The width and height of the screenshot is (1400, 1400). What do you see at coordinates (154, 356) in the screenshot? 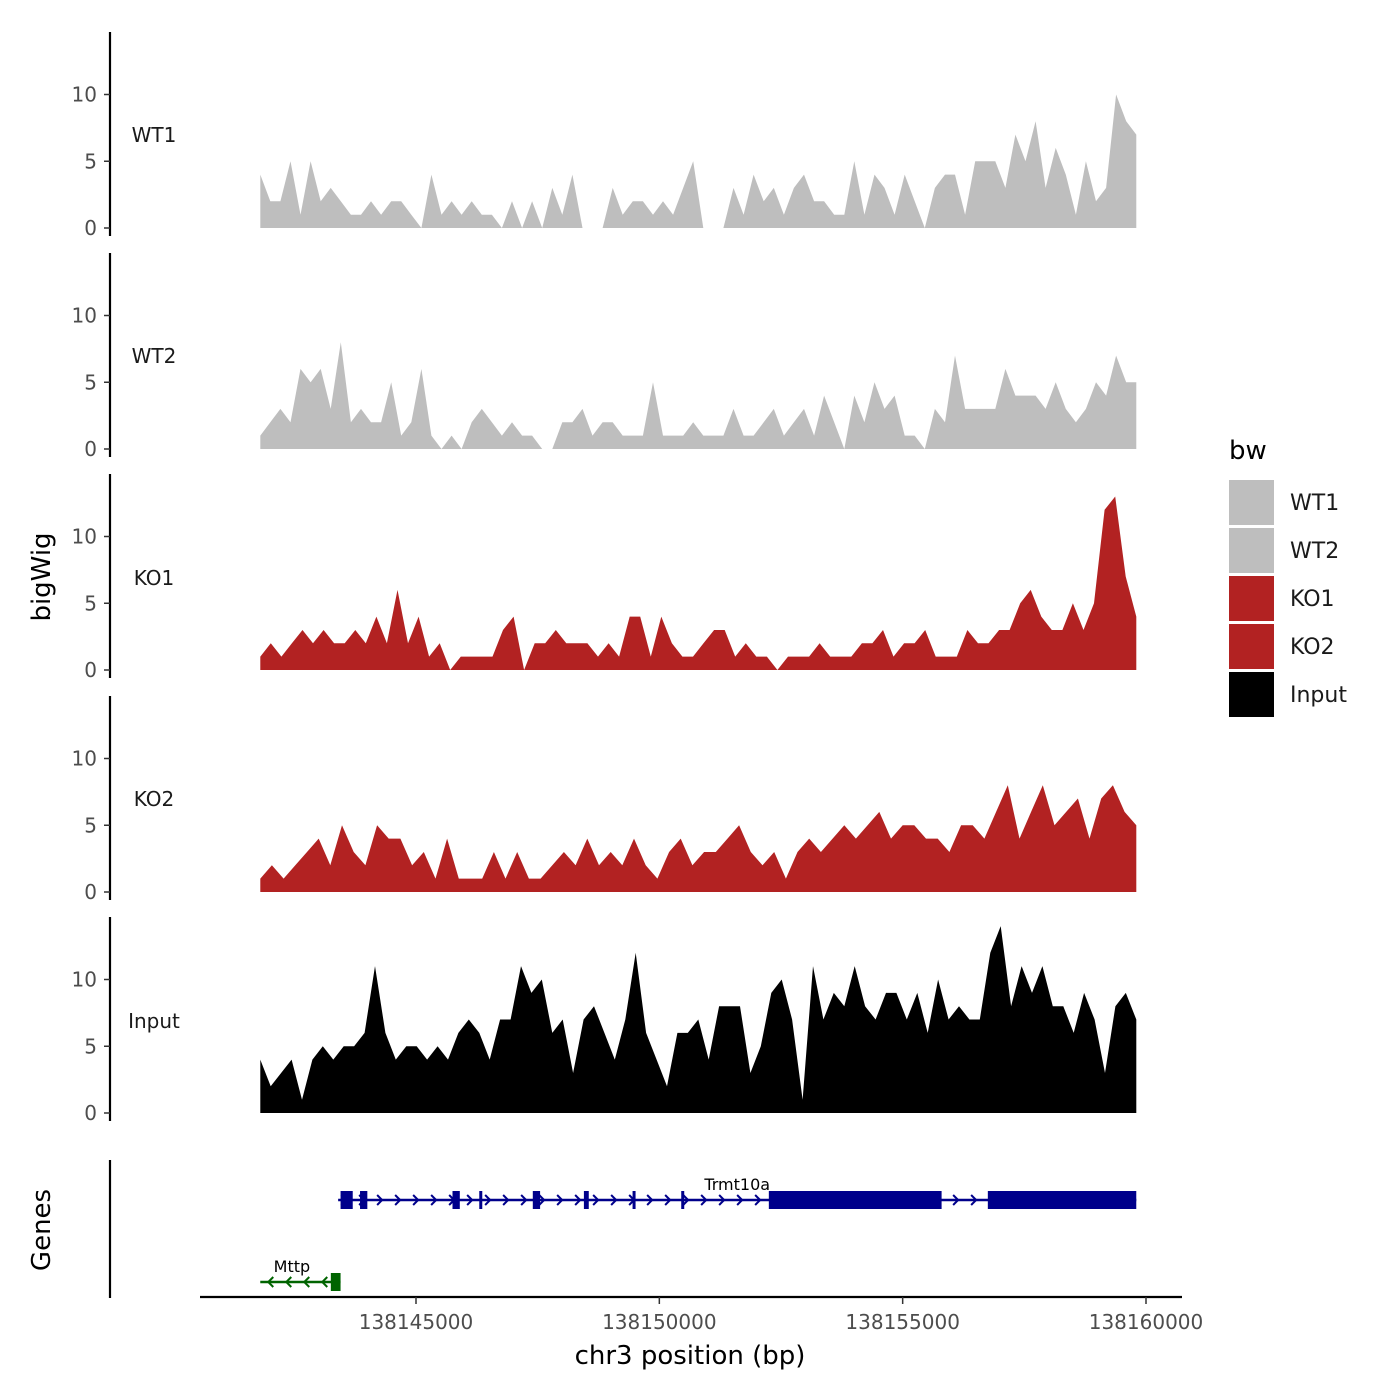
I see `track-label: WT2` at bounding box center [154, 356].